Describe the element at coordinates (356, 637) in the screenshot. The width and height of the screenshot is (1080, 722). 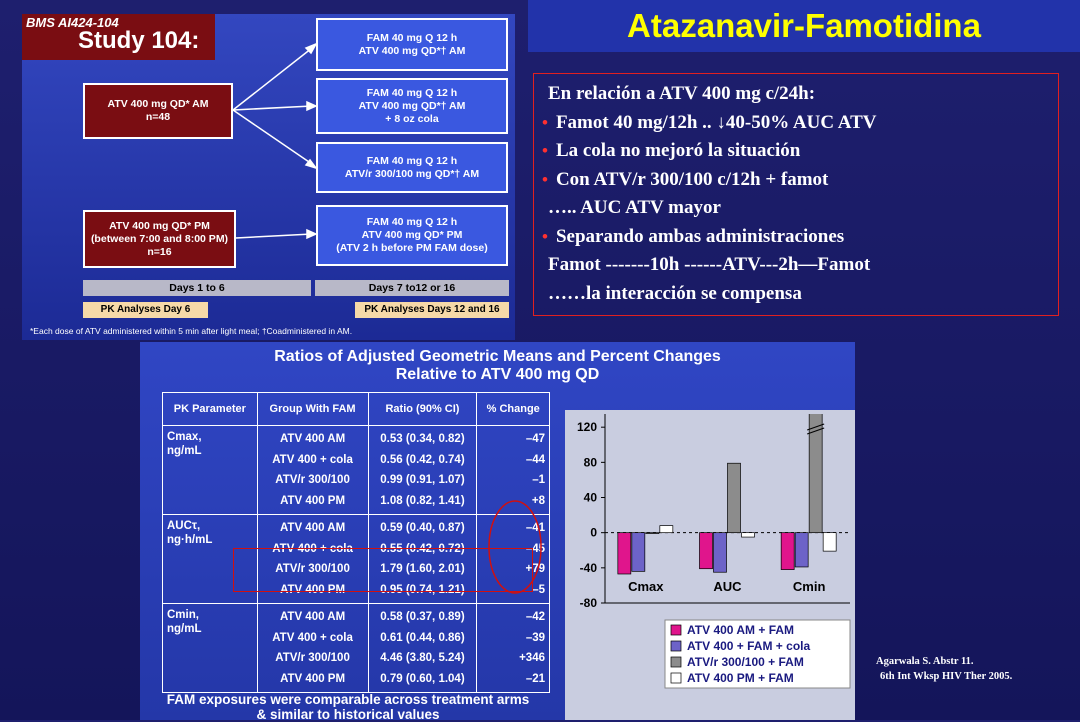
I see `table-row: ATV 400 + cola 0.61 (0.44, 0.86) –39` at that location.